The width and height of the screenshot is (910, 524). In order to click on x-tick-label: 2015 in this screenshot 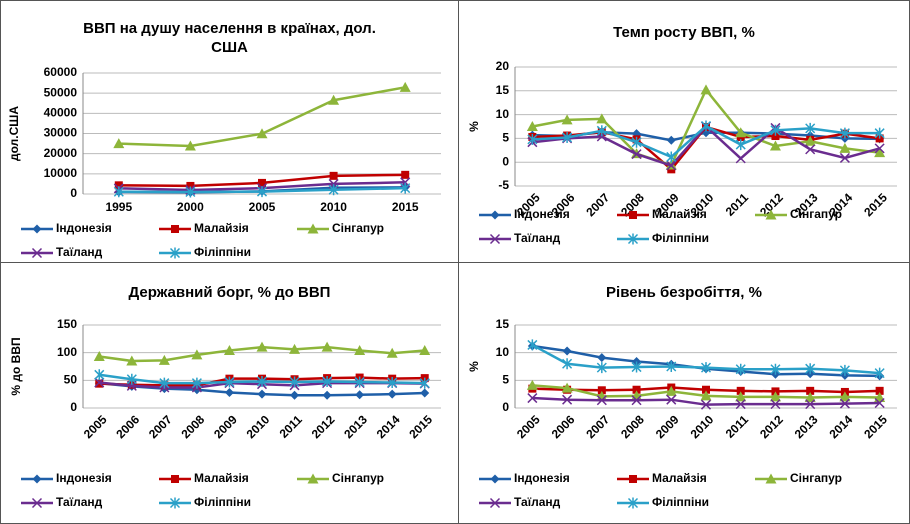, I will do `click(875, 426)`.